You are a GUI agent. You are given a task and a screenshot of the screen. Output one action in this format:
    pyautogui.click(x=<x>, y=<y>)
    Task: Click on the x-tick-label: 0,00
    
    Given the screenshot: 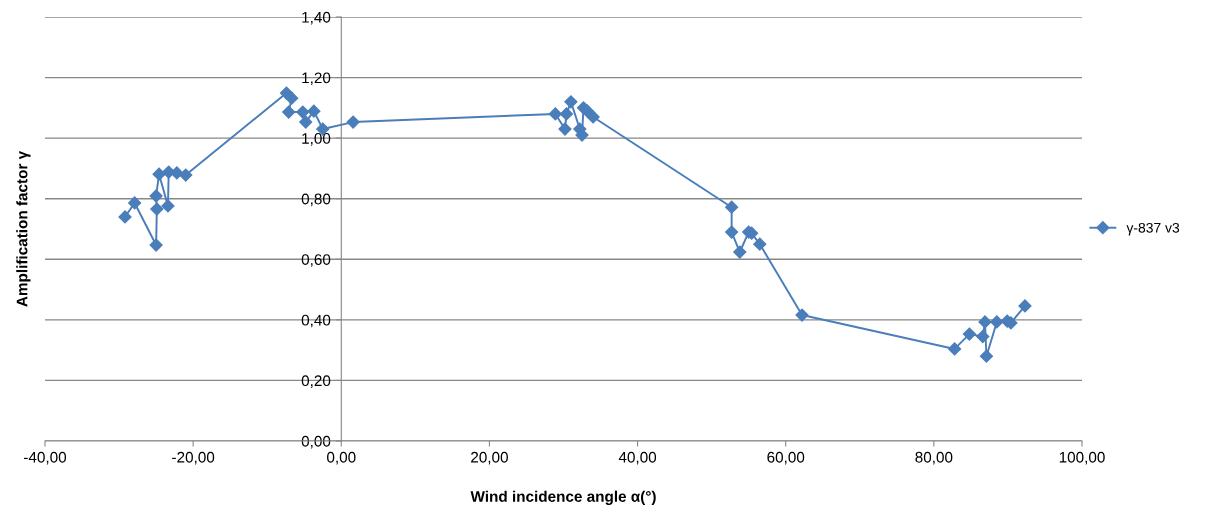 What is the action you would take?
    pyautogui.click(x=341, y=458)
    